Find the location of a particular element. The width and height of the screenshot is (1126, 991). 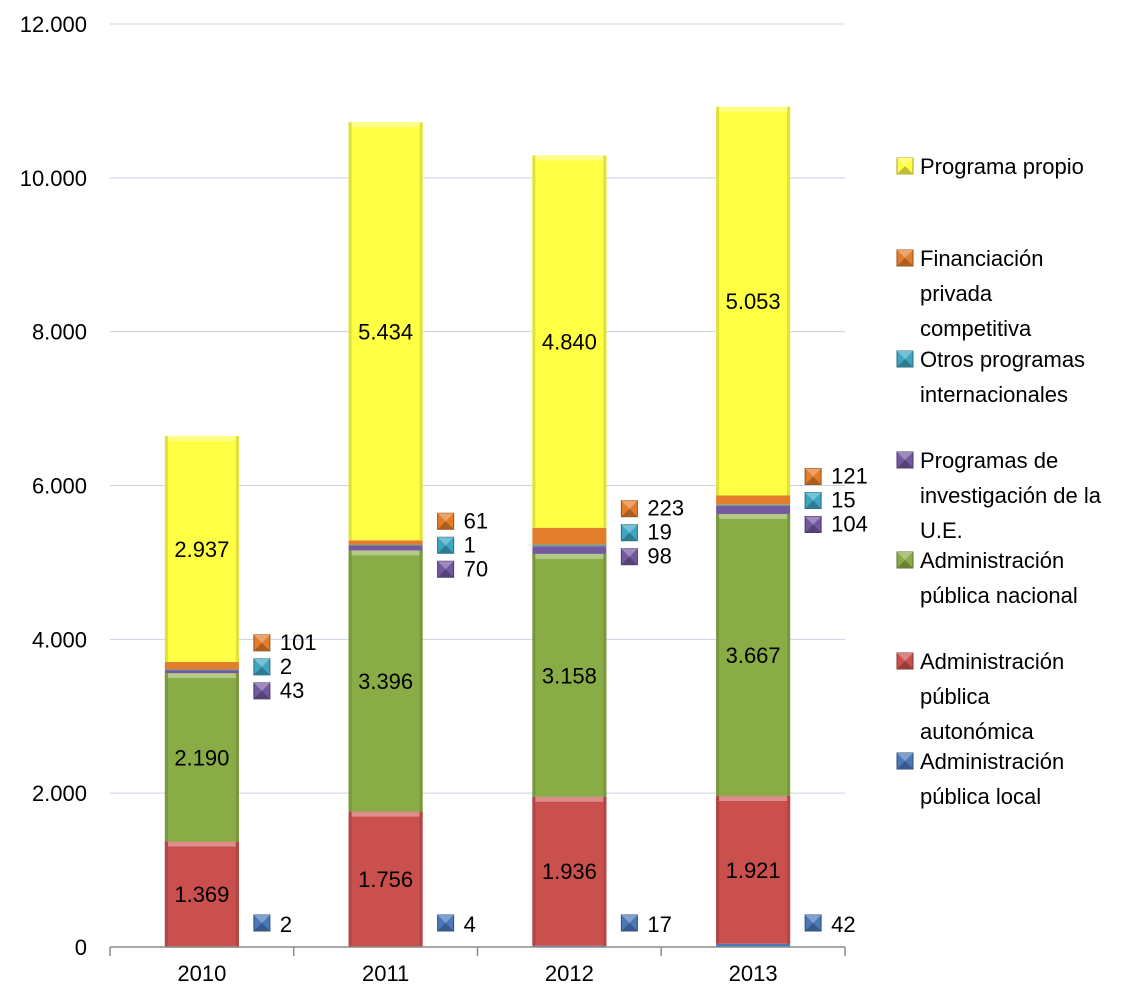

side-value-label: 1 is located at coordinates (470, 544).